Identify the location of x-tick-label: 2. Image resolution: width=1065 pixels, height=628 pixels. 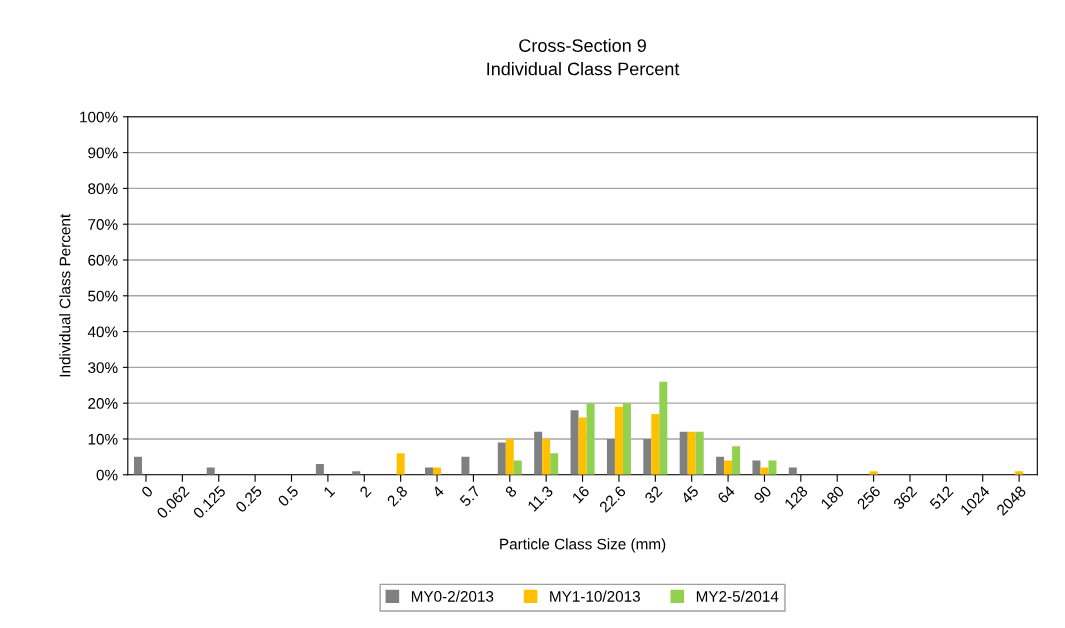
(365, 491).